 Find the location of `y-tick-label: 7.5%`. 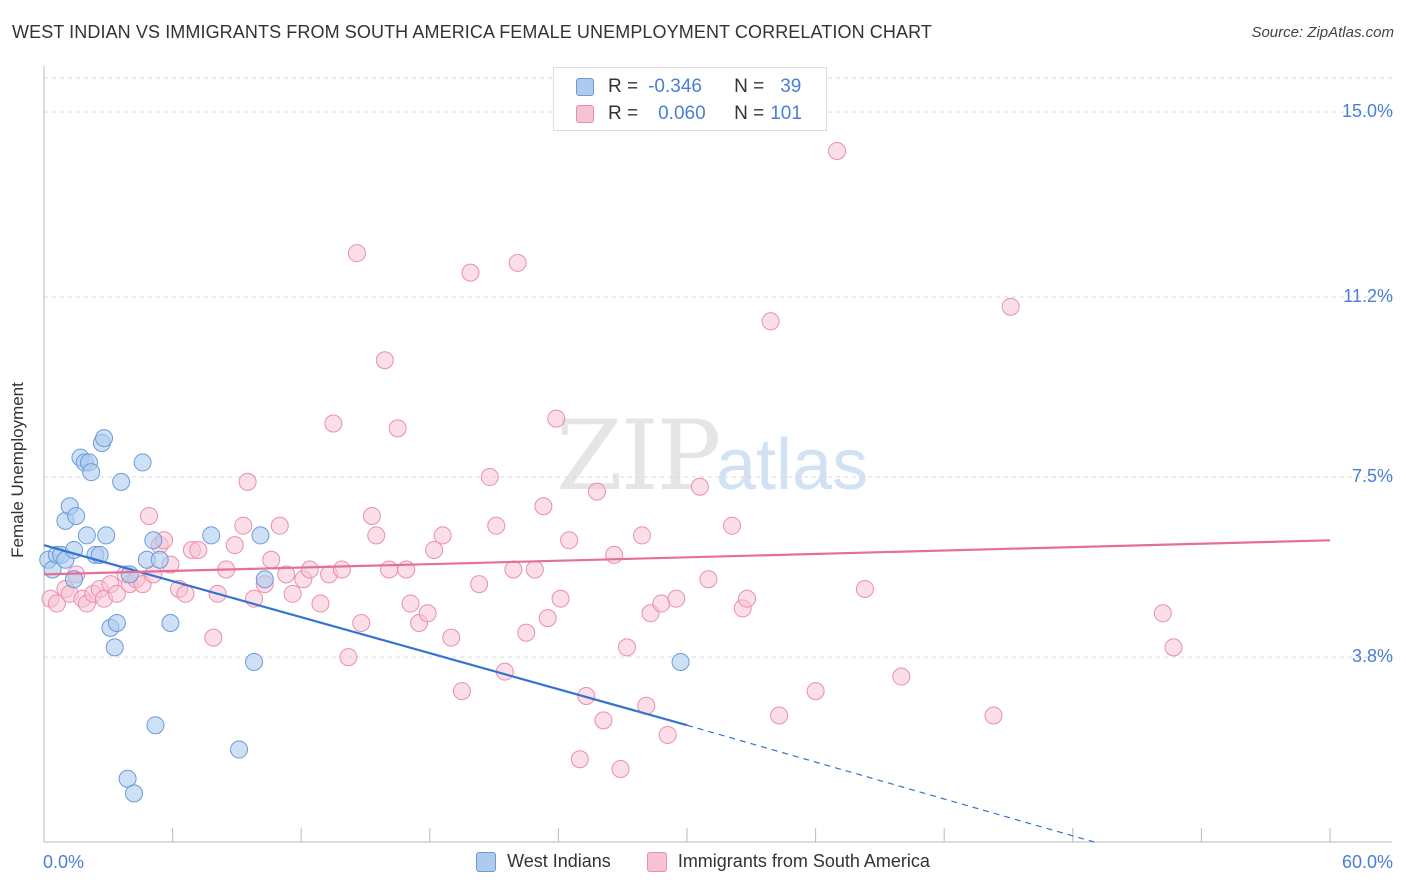

y-tick-label: 7.5% is located at coordinates (1372, 476).